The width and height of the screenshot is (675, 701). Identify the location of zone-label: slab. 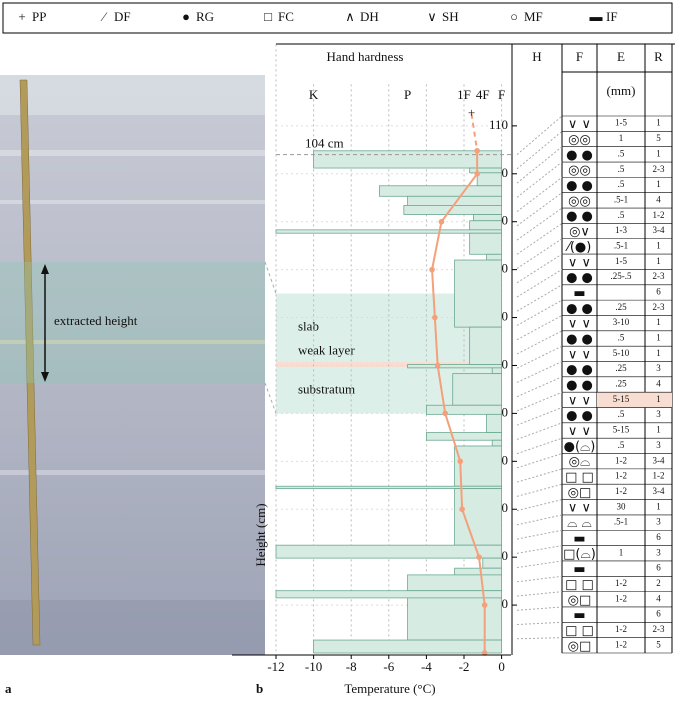
(308, 326).